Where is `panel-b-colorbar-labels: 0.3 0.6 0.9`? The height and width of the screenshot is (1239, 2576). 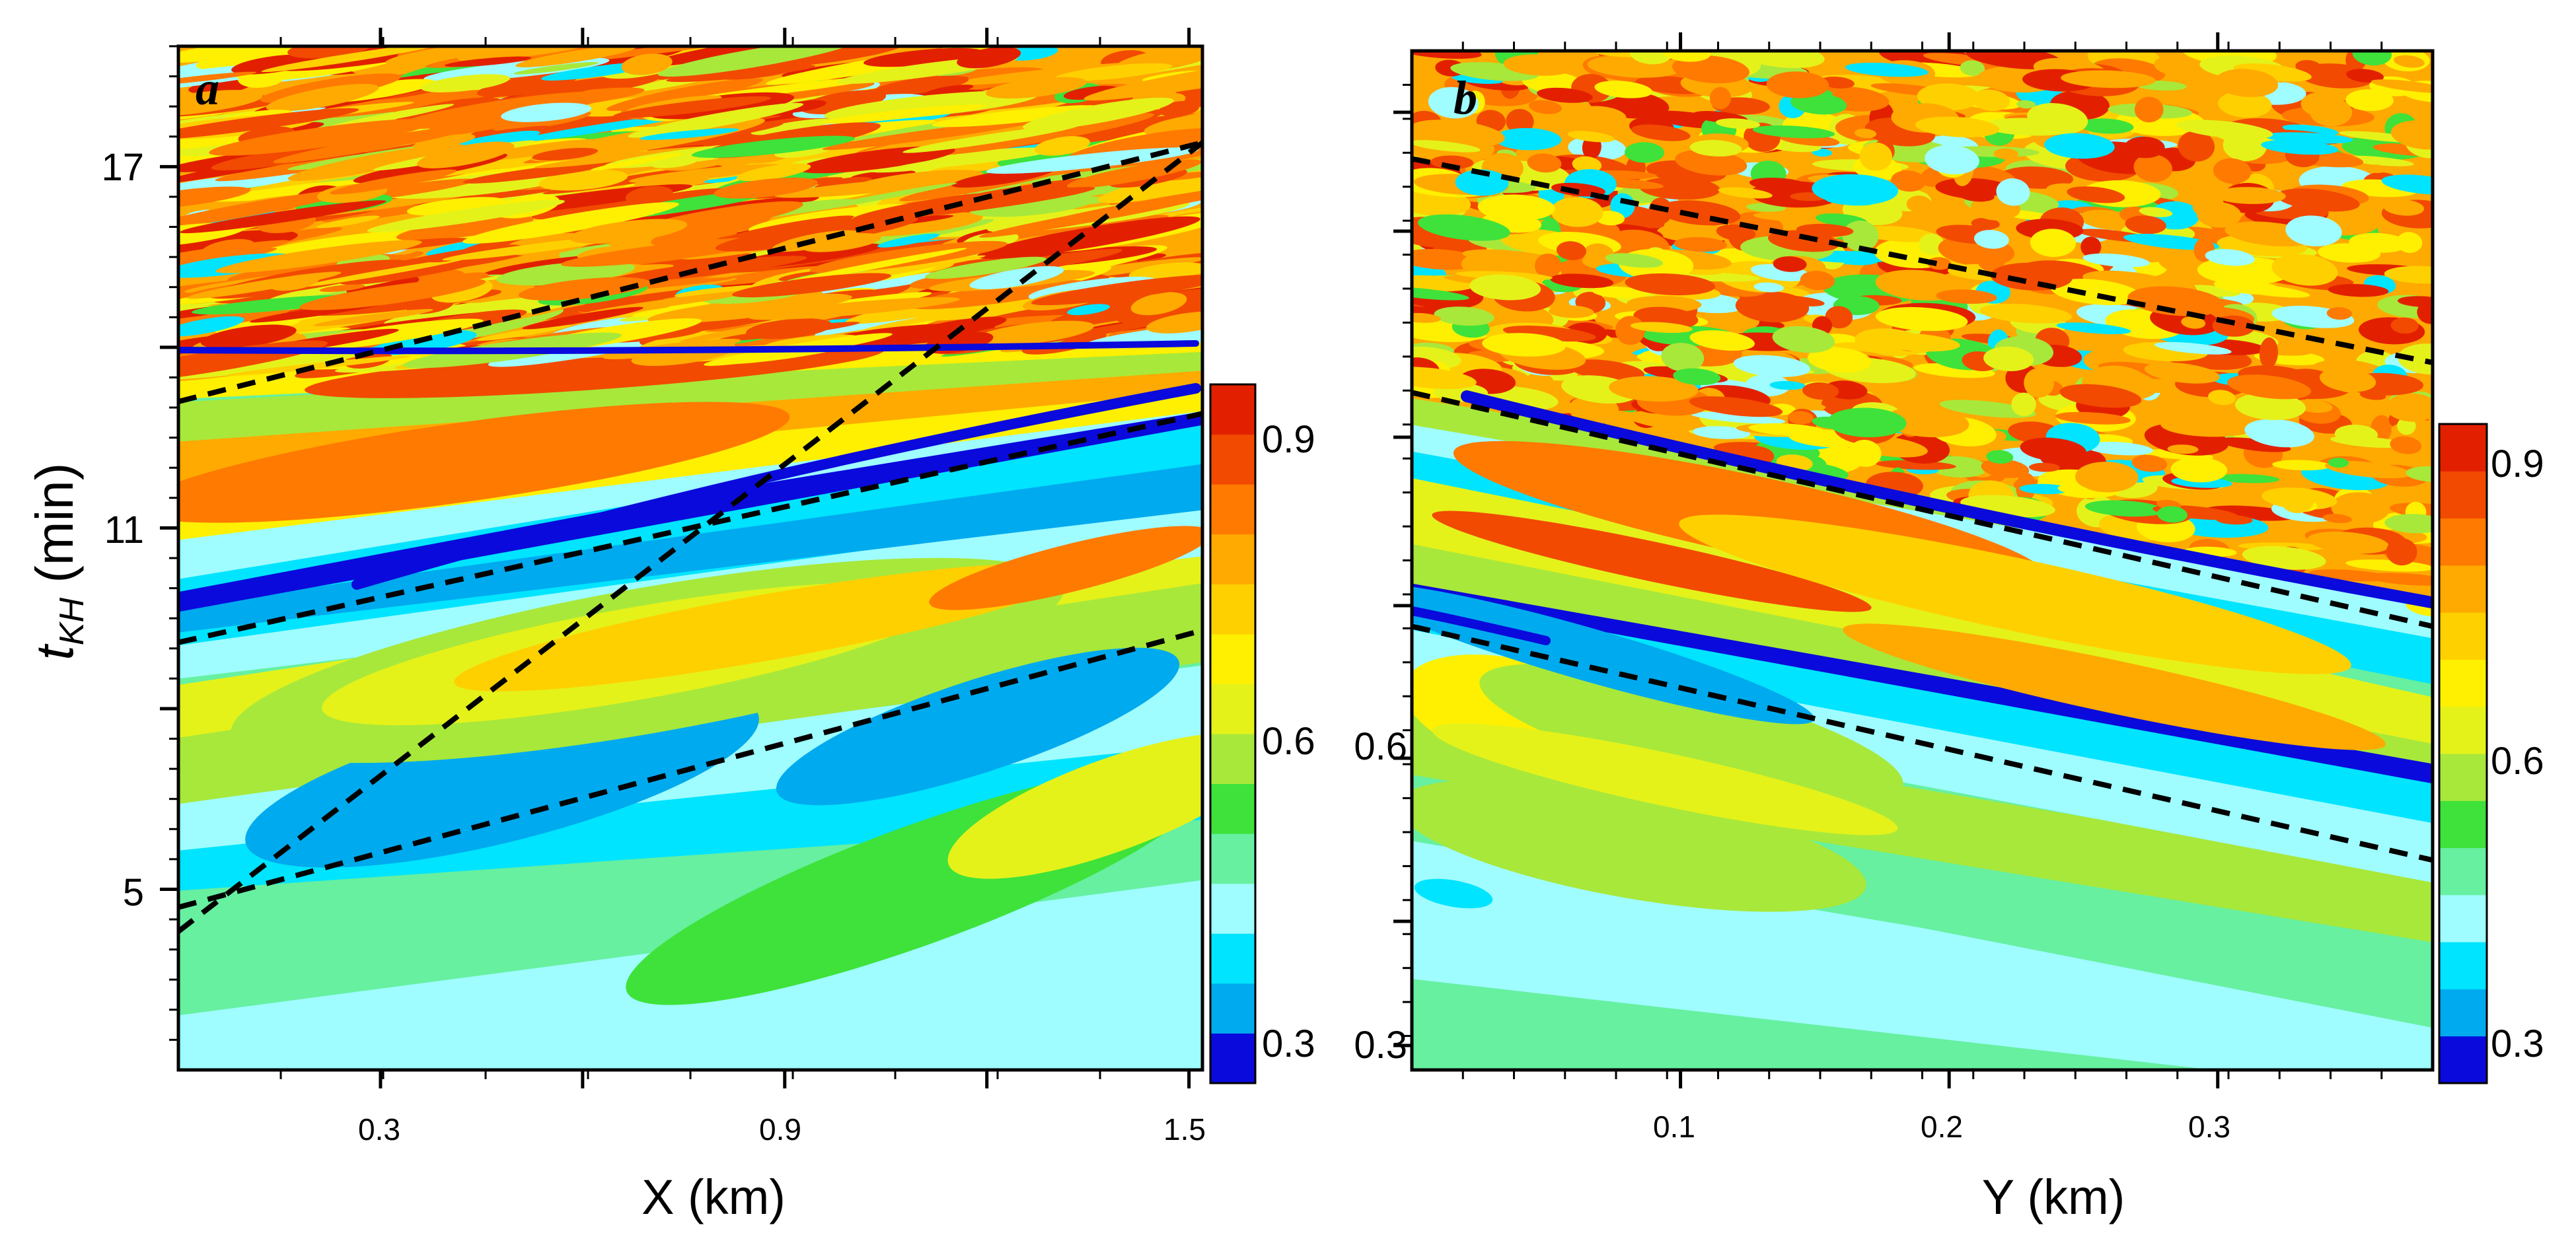
panel-b-colorbar-labels: 0.3 0.6 0.9 is located at coordinates (2517, 753).